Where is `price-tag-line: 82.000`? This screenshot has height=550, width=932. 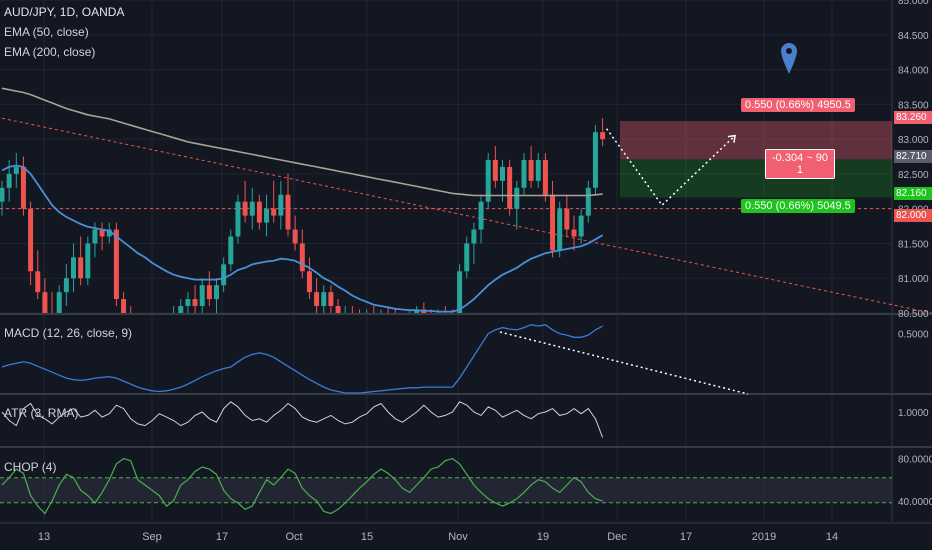
price-tag-line: 82.000 is located at coordinates (913, 215).